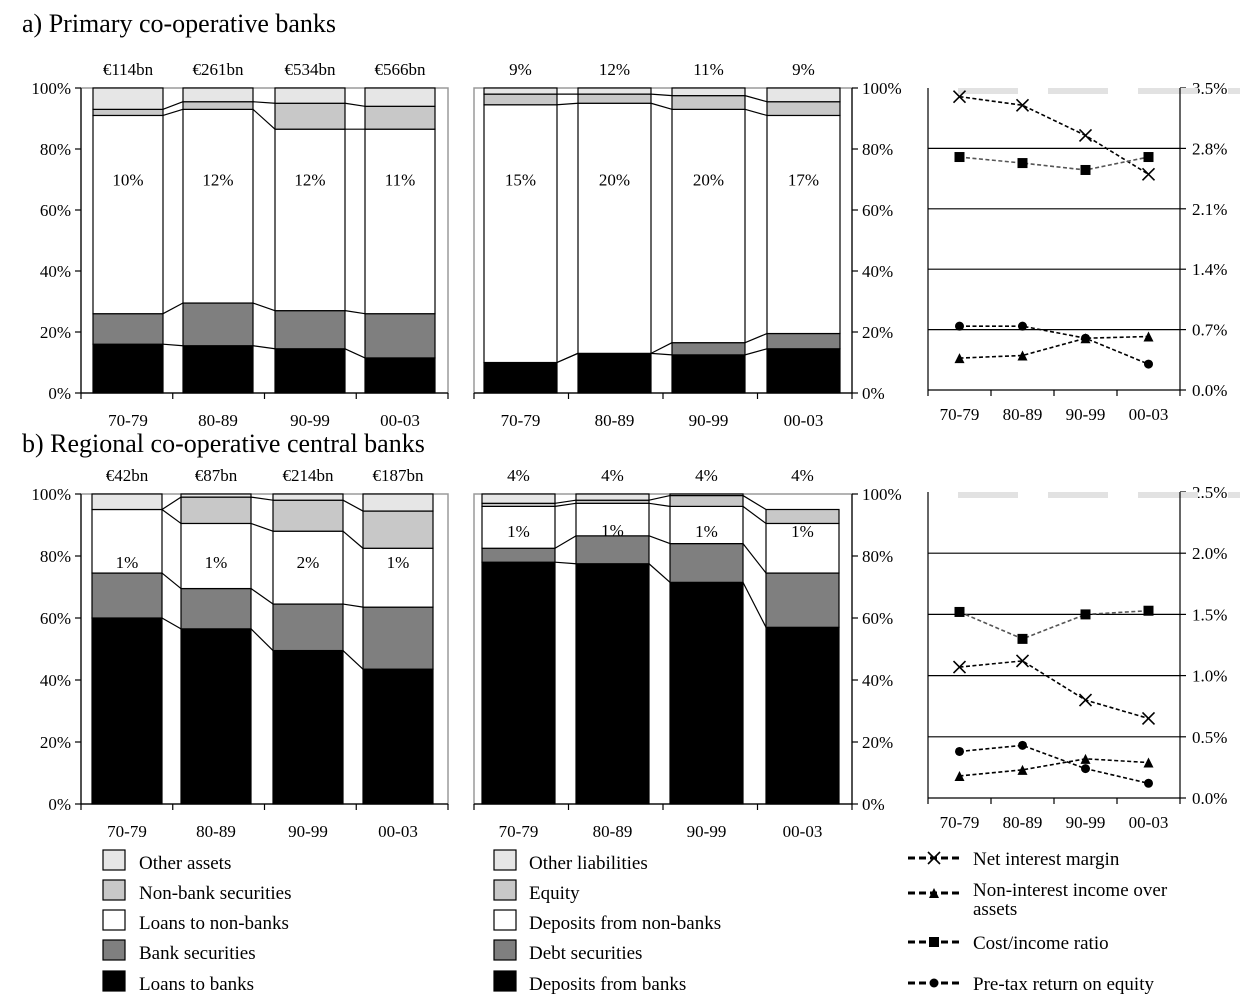 Image resolution: width=1257 pixels, height=994 pixels. What do you see at coordinates (518, 475) in the screenshot?
I see `bar-top-label: 4%` at bounding box center [518, 475].